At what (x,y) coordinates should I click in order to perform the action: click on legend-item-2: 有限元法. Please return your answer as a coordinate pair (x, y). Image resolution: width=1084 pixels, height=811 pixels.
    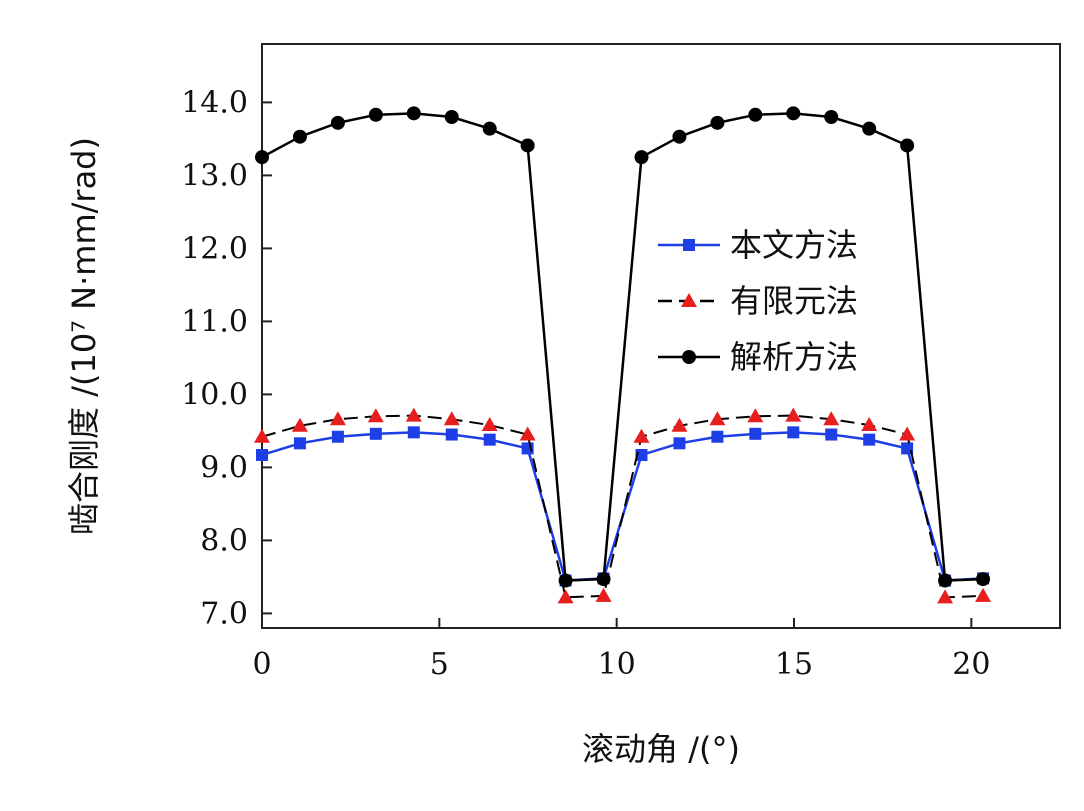
    Looking at the image, I should click on (758, 301).